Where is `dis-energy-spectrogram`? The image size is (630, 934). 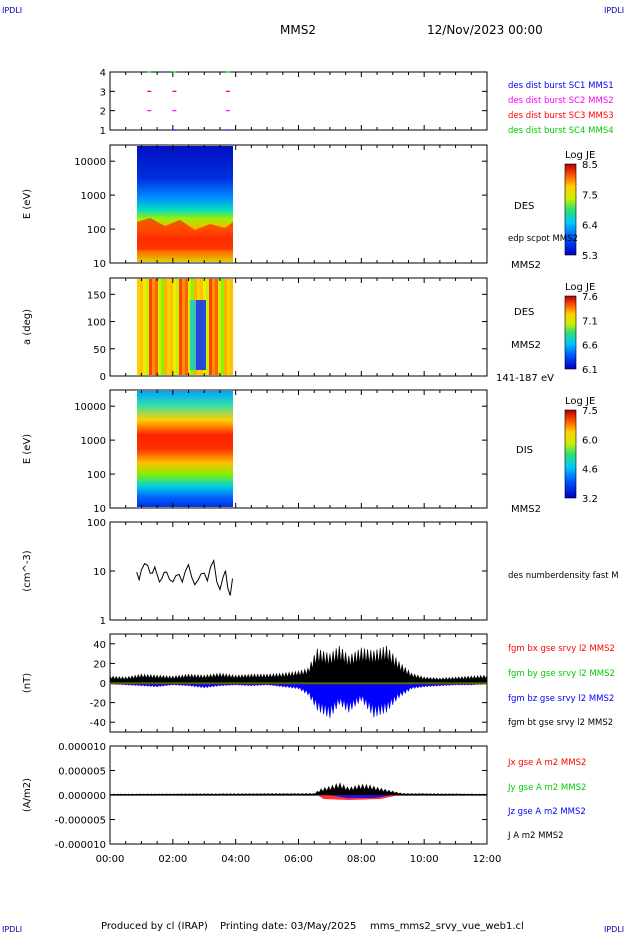 dis-energy-spectrogram is located at coordinates (185, 449).